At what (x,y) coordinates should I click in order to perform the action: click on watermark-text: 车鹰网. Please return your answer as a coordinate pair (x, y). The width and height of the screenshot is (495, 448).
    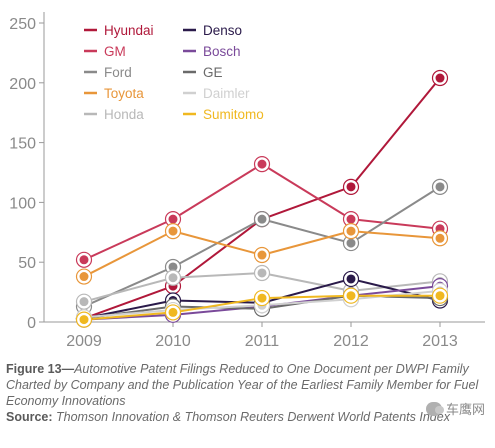
    Looking at the image, I should click on (465, 409).